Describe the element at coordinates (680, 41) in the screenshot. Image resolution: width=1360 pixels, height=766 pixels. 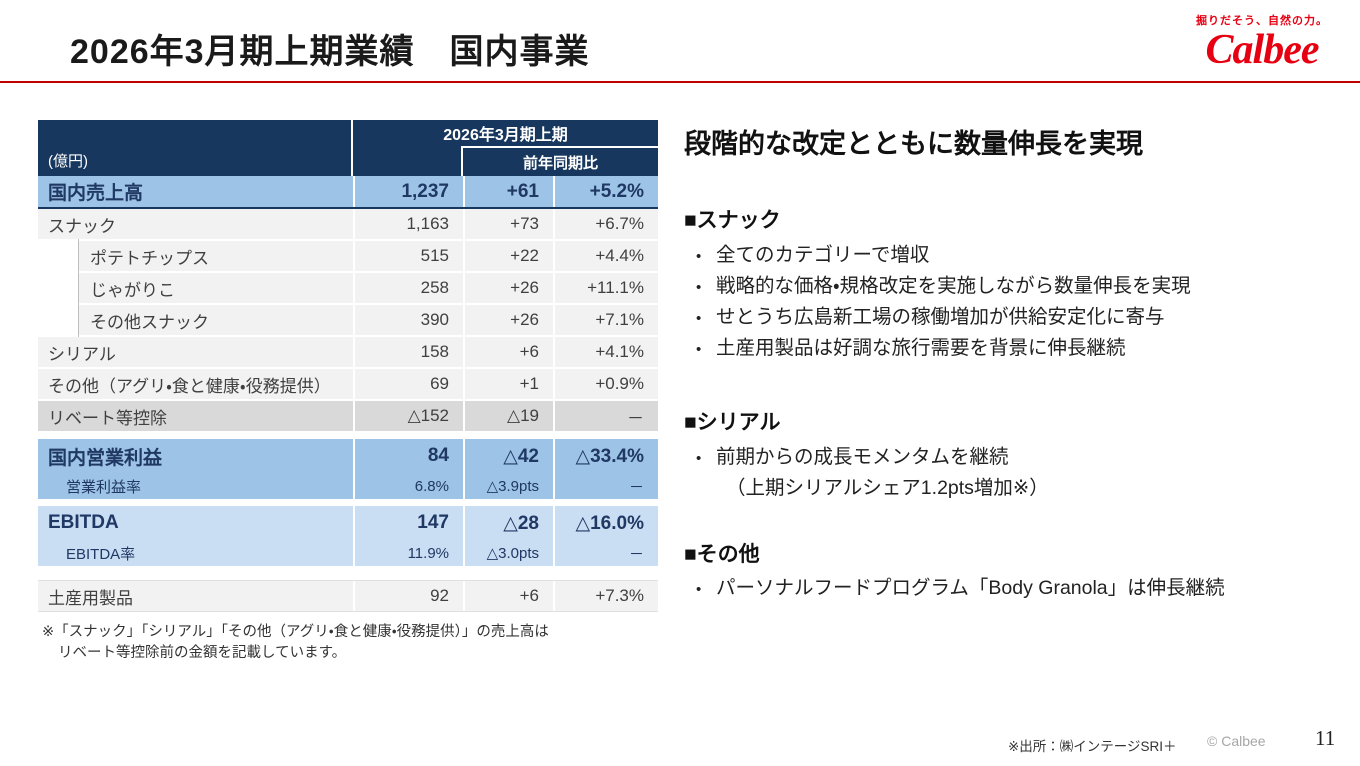
I see `slide-header: 2026年3月期上期業績 国内事業 掘りだそう、自然の力。 Calbee` at that location.